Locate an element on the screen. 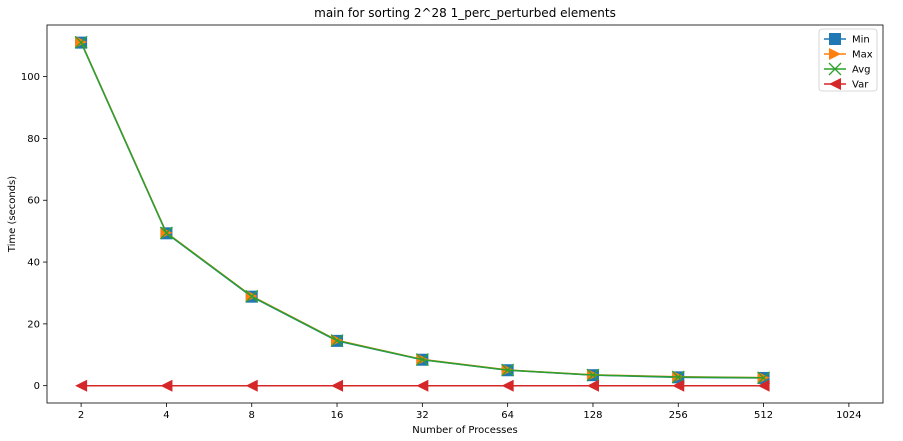  y-tick-label: 100 is located at coordinates (30, 77).